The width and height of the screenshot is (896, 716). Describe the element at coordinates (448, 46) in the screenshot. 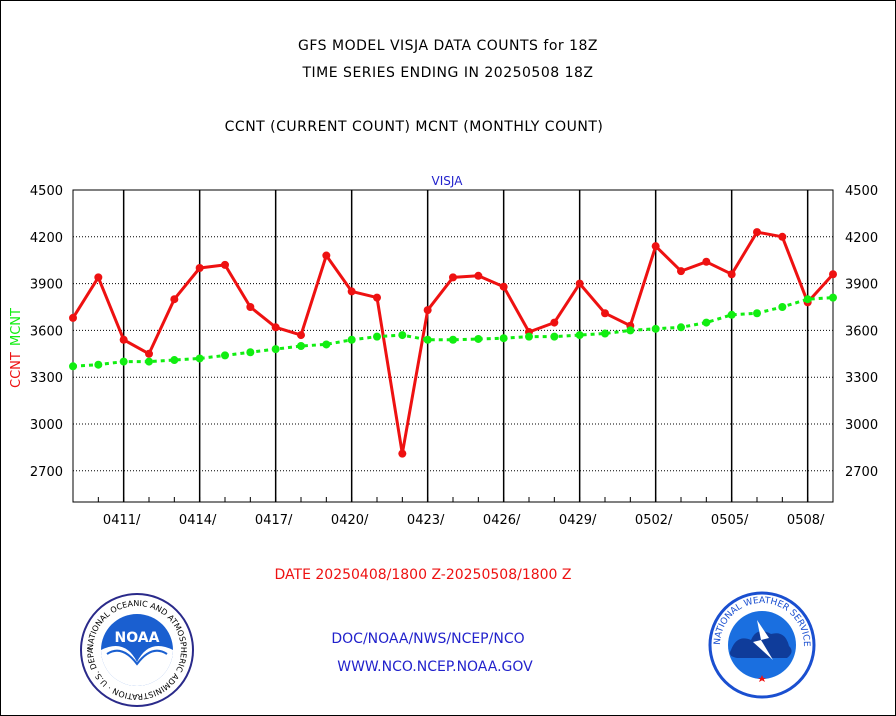

I see `chart-title-line-1: GFS MODEL VISJA DATA COUNTS for 18Z` at that location.